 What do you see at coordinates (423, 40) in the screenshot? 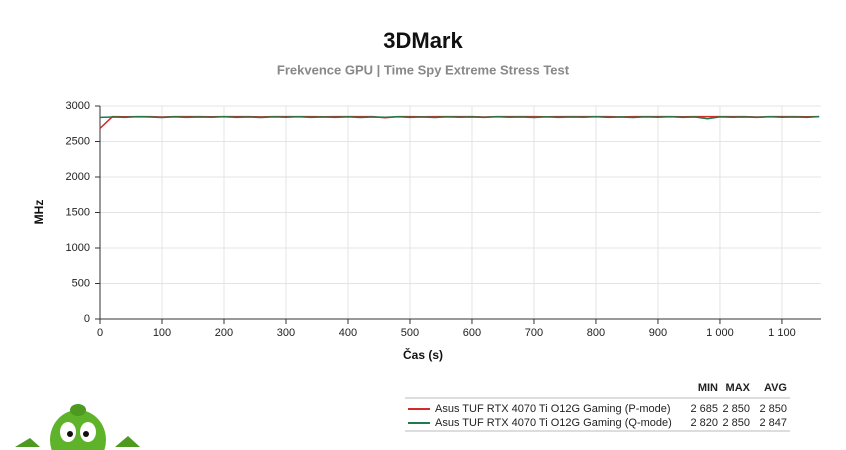
I see `chart-title: 3DMark` at bounding box center [423, 40].